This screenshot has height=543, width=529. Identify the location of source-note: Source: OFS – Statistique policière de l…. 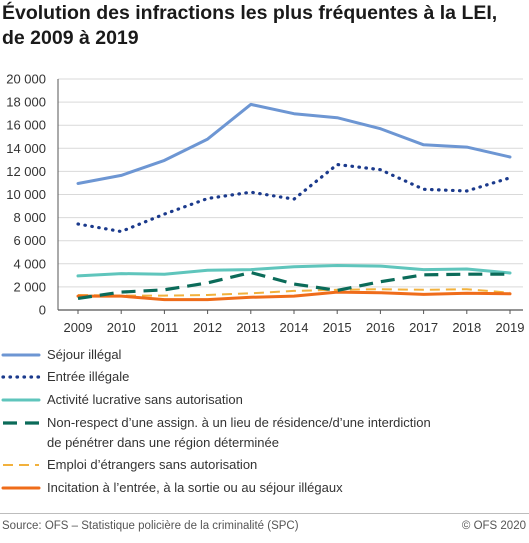
(150, 526).